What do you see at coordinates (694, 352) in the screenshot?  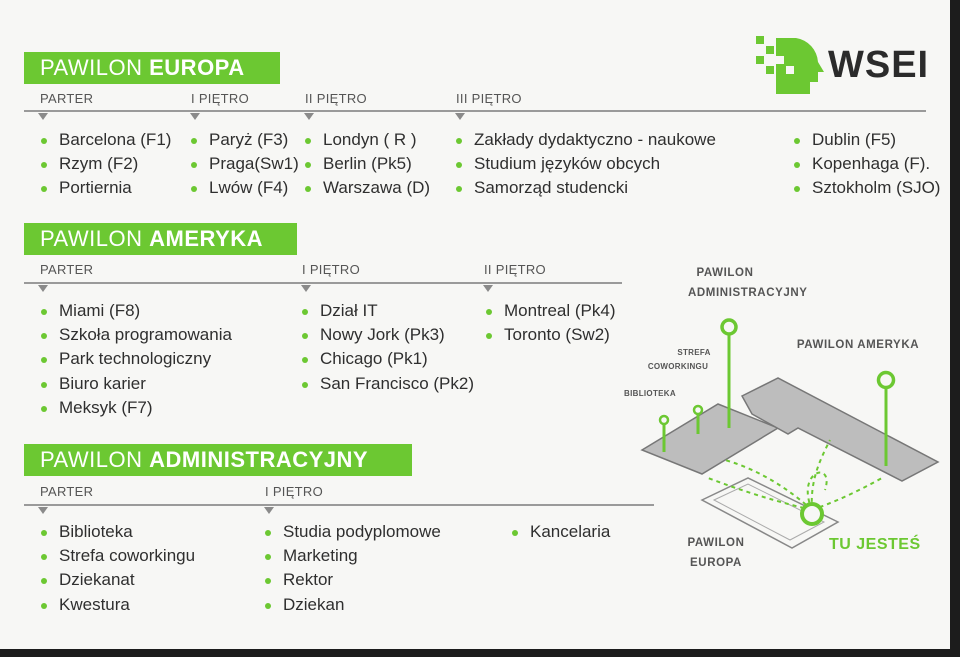 I see `map-label-strefa-line1: STREFA` at bounding box center [694, 352].